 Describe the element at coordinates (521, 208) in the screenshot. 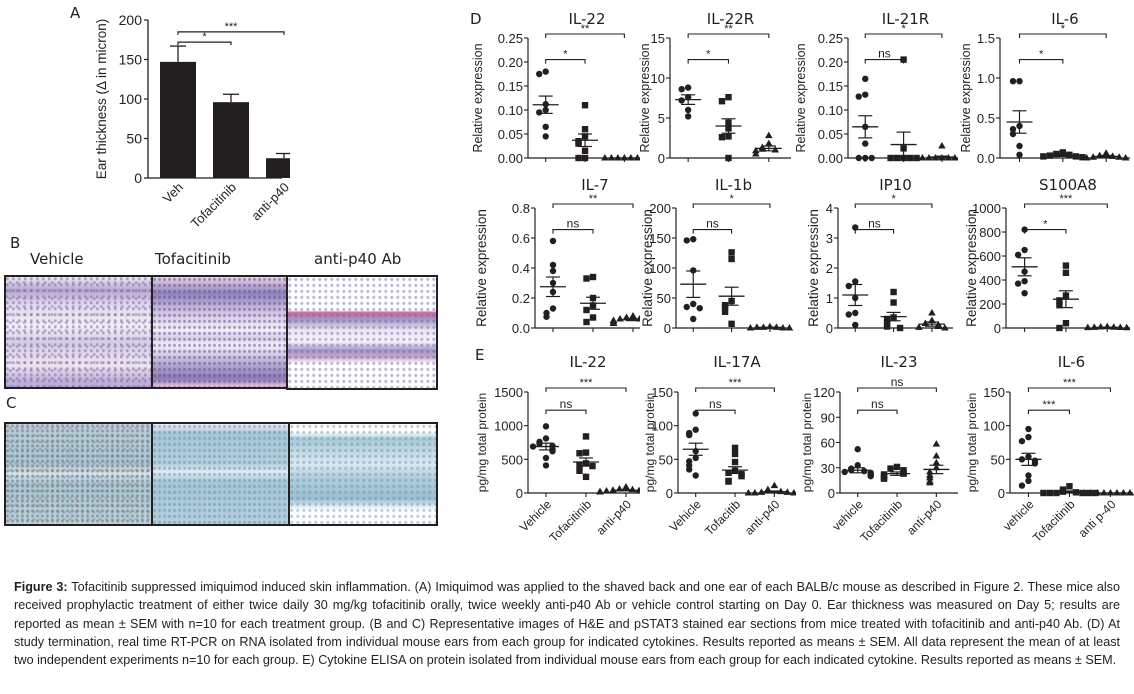

I see `y-tick-label: 0.8` at that location.